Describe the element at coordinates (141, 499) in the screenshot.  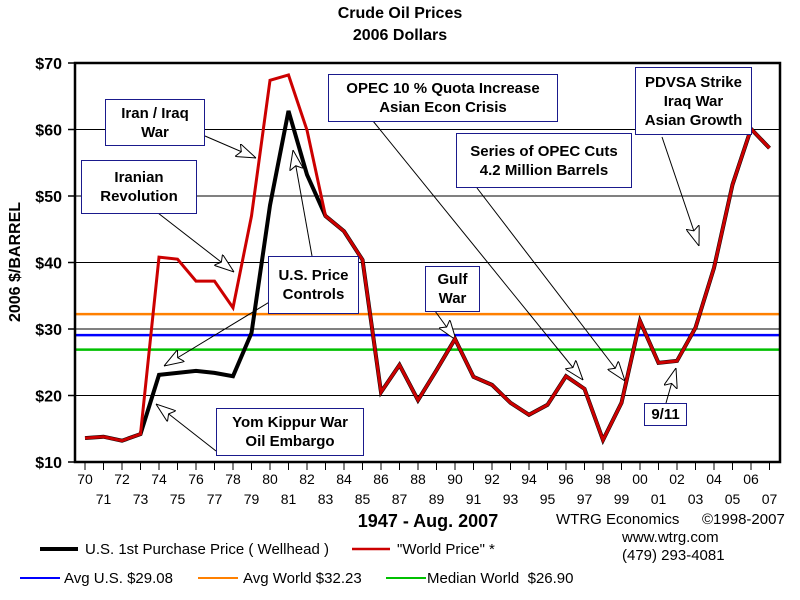
I see `x-tick-label: 73` at that location.